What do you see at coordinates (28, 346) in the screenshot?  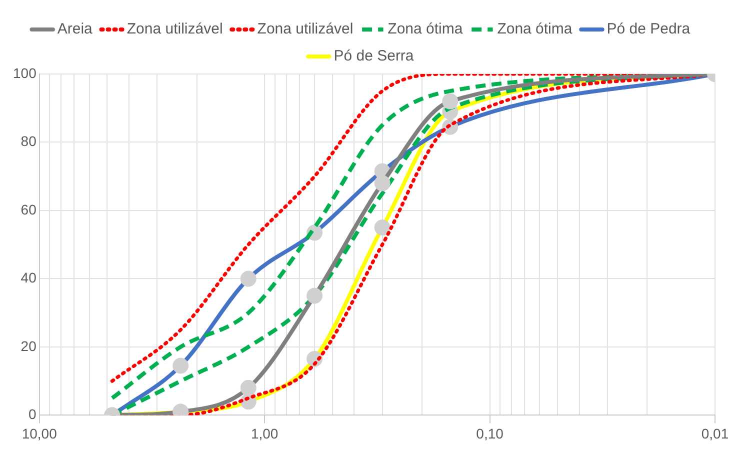 I see `y-tick-label: 20` at bounding box center [28, 346].